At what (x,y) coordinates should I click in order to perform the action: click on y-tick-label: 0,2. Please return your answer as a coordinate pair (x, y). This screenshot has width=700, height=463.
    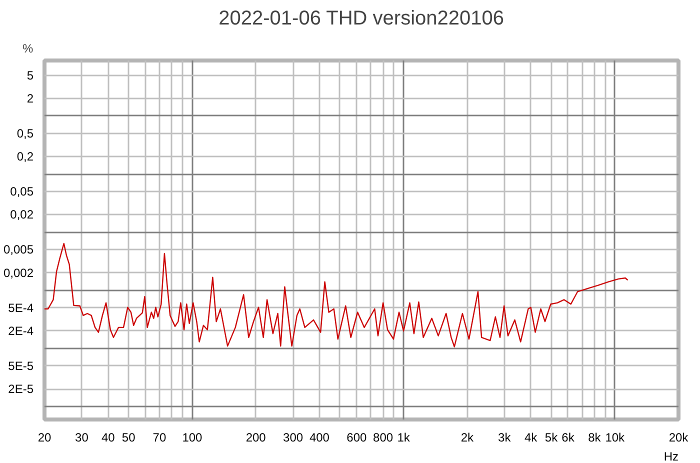
    Looking at the image, I should click on (25, 157).